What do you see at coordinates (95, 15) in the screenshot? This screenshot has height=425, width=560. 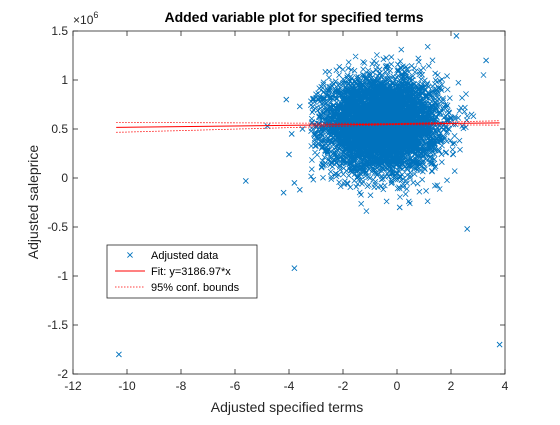 I see `y-exponent-power: 6` at bounding box center [95, 15].